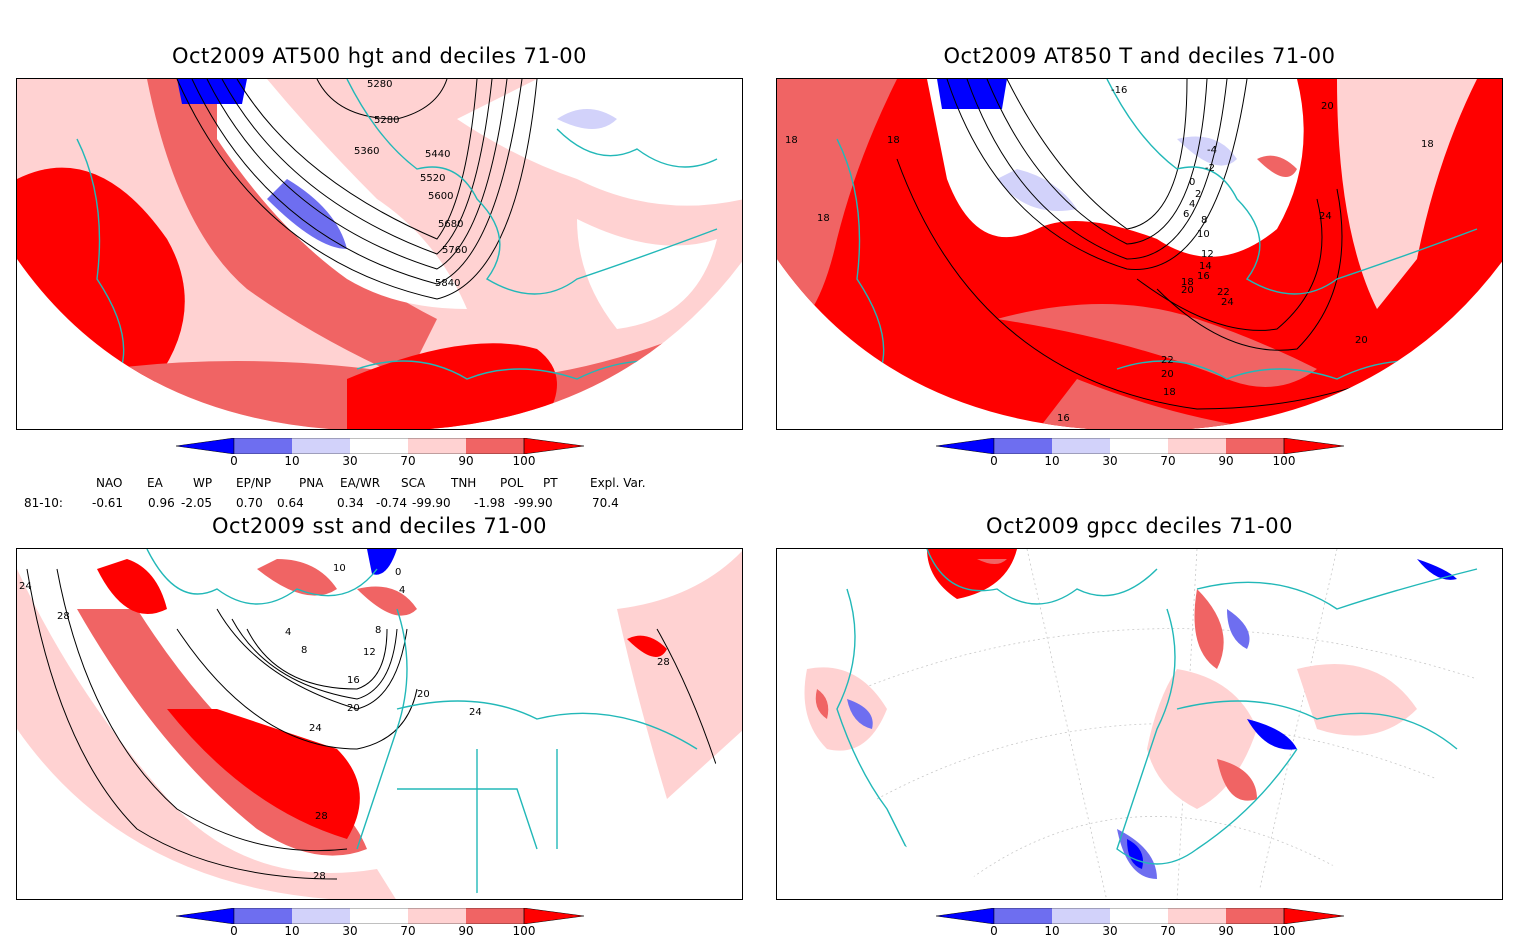  I want to click on index-value: -2.05, so click(197, 503).